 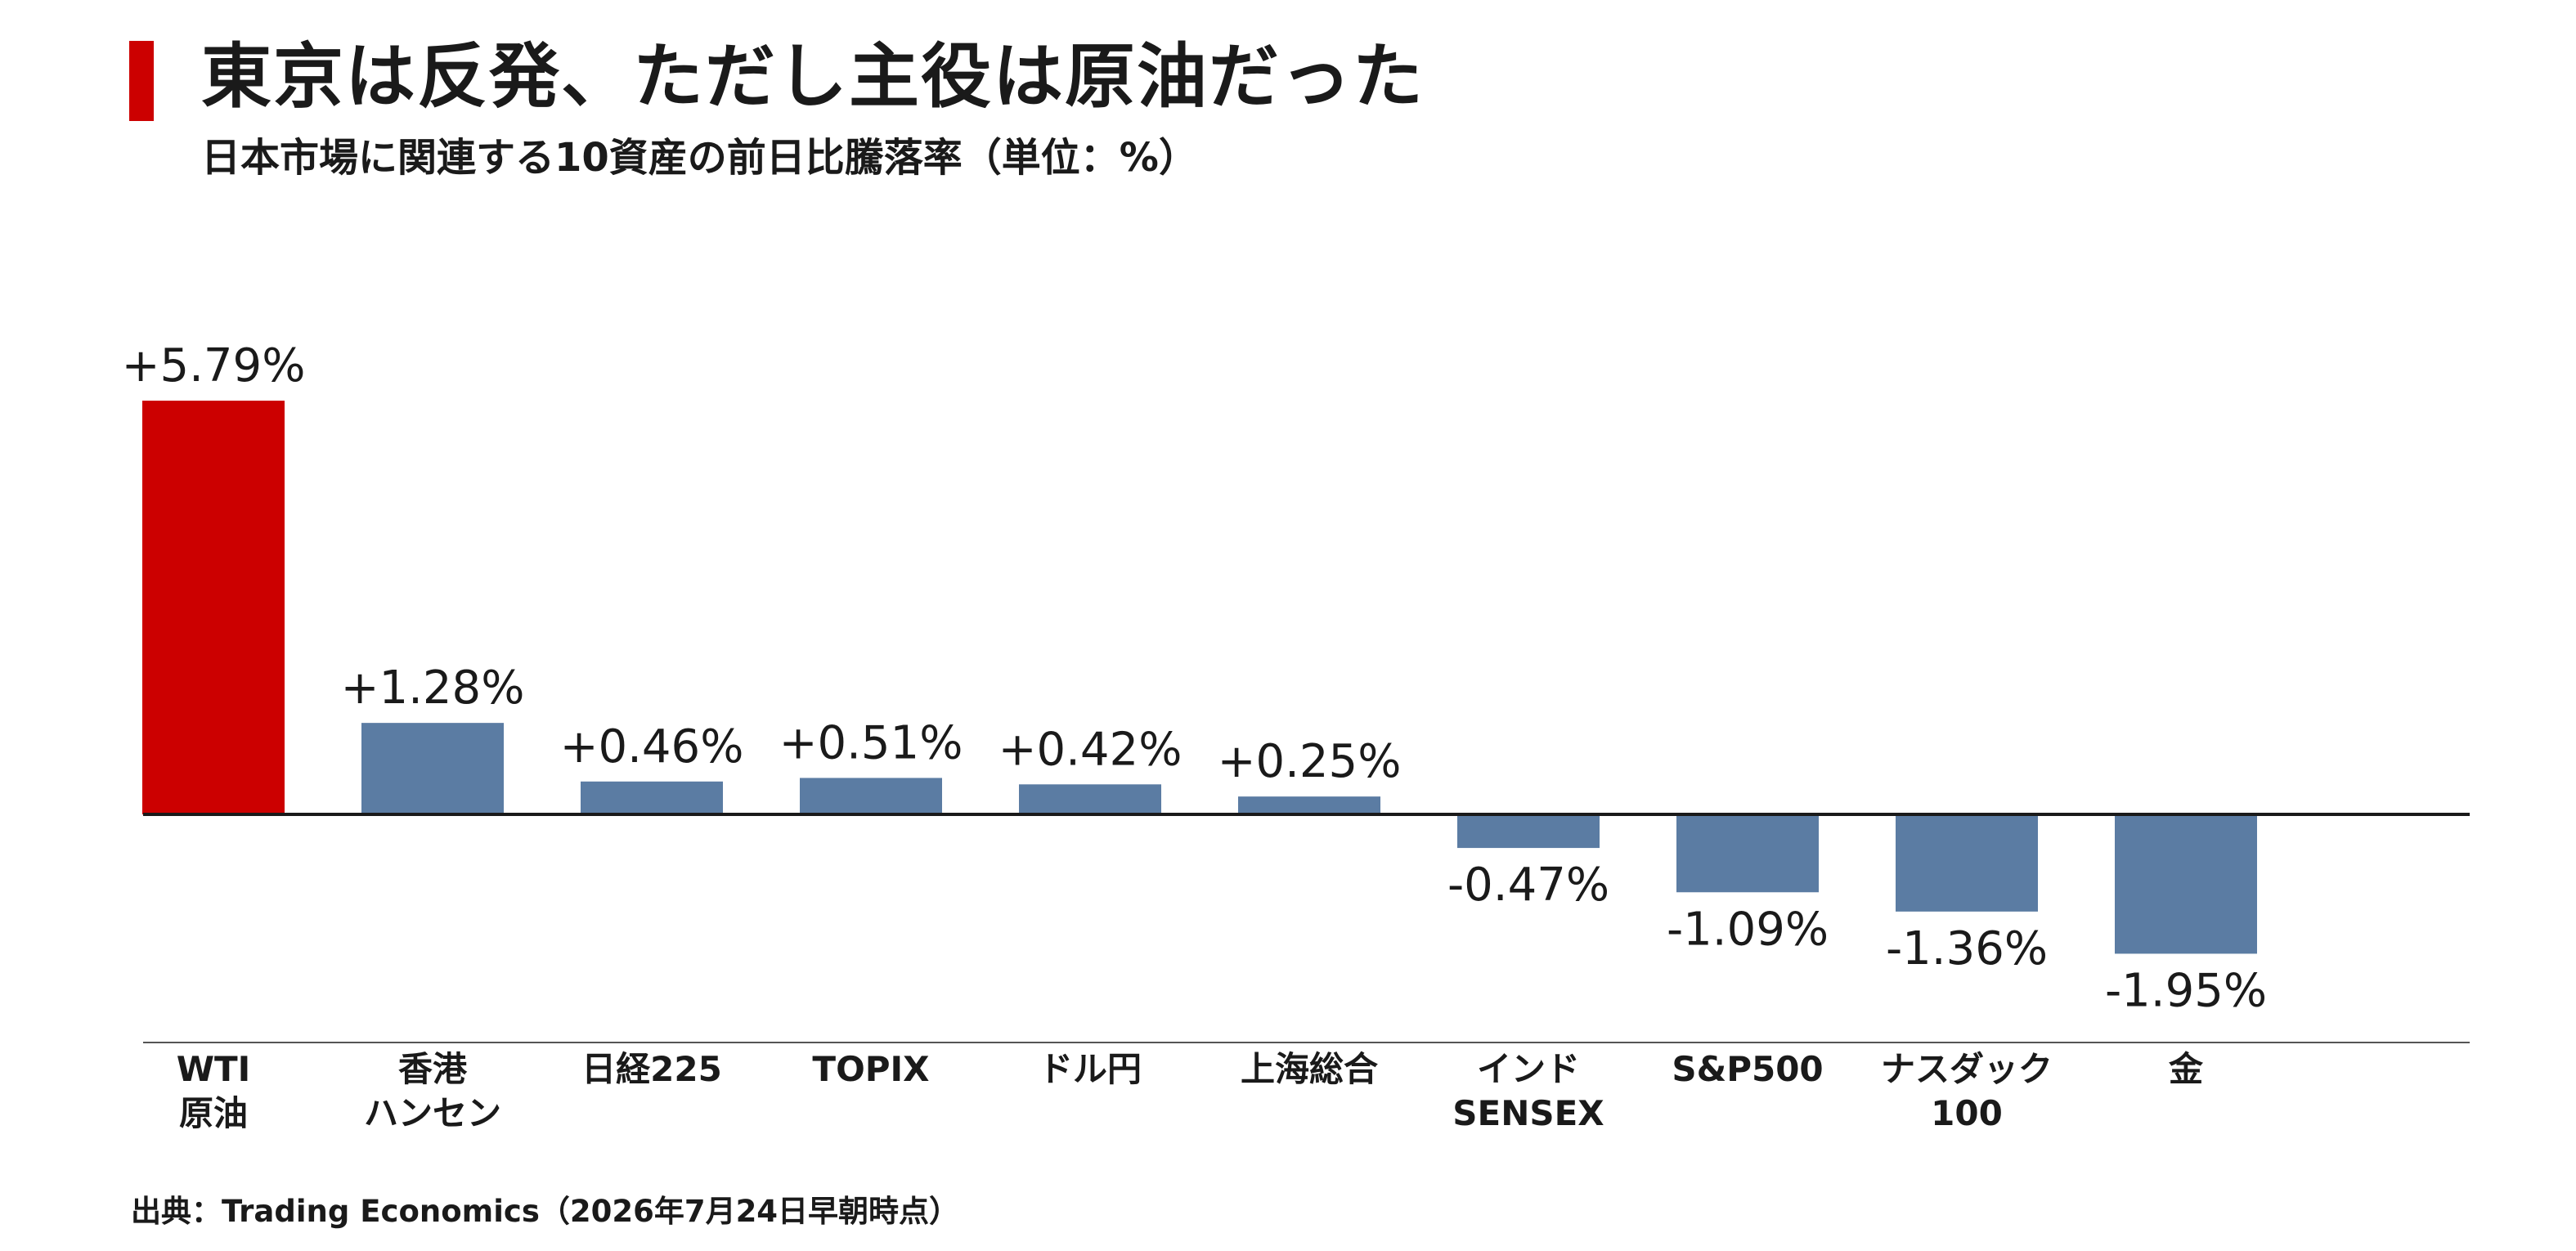 What do you see at coordinates (1748, 929) in the screenshot?
I see `data-label-7: -1.09%` at bounding box center [1748, 929].